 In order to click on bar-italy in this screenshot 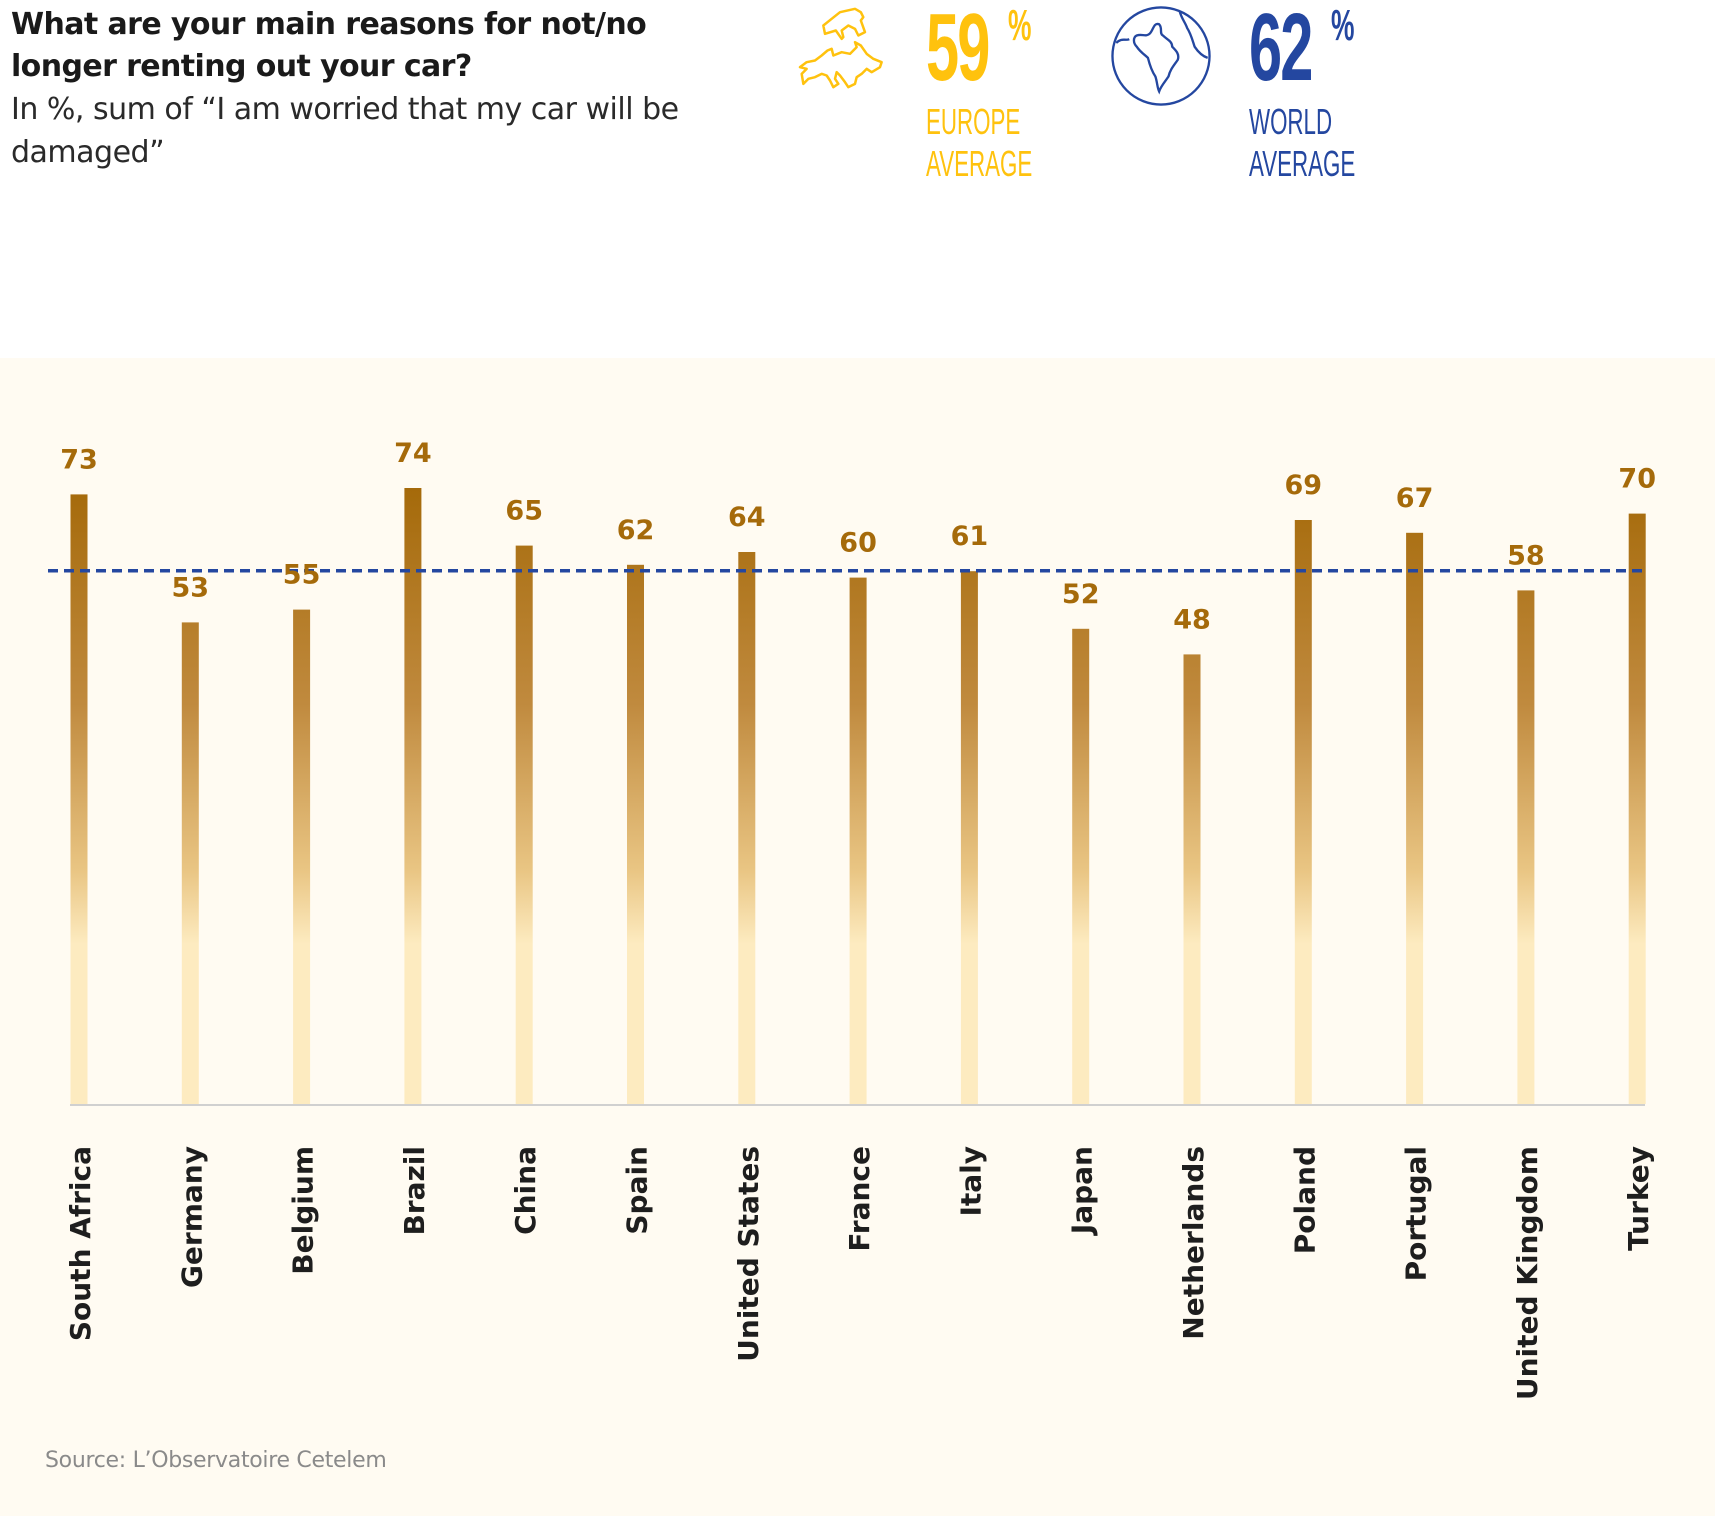, I will do `click(969, 837)`.